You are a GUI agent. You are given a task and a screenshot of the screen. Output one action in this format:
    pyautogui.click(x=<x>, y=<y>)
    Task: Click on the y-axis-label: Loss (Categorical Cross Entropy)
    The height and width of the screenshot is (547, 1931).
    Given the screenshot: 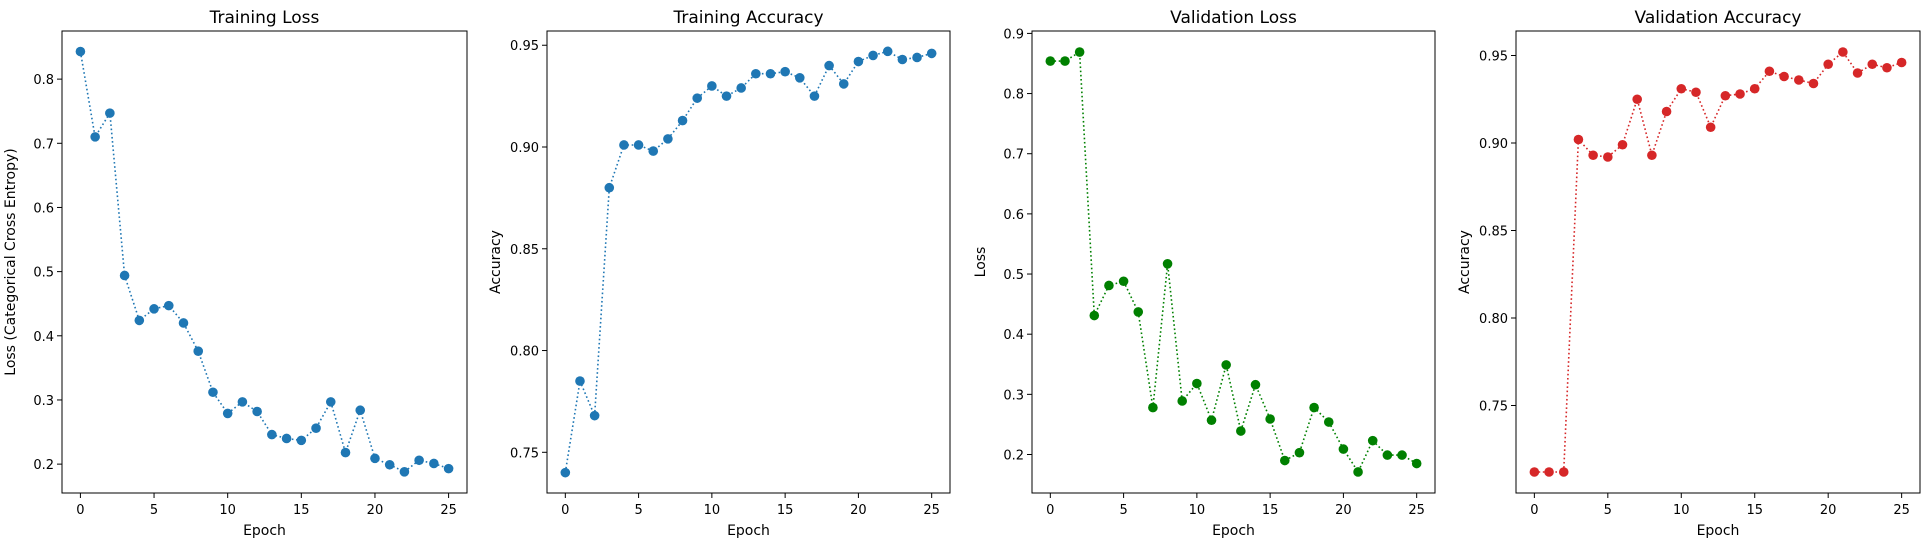 What is the action you would take?
    pyautogui.click(x=11, y=261)
    